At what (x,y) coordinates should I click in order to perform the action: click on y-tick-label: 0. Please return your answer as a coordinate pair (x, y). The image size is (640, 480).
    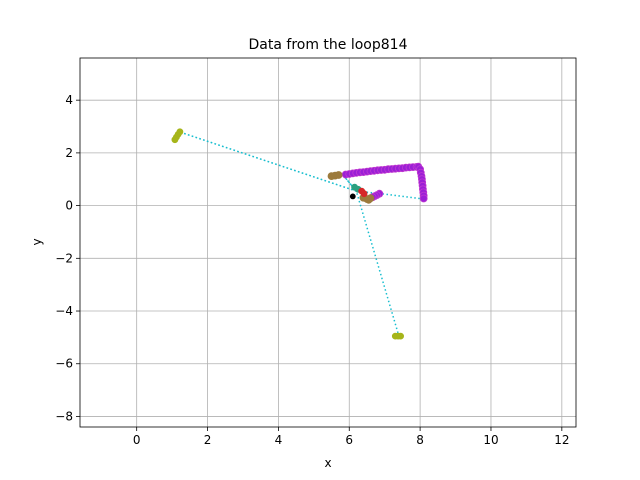
    Looking at the image, I should click on (69, 206).